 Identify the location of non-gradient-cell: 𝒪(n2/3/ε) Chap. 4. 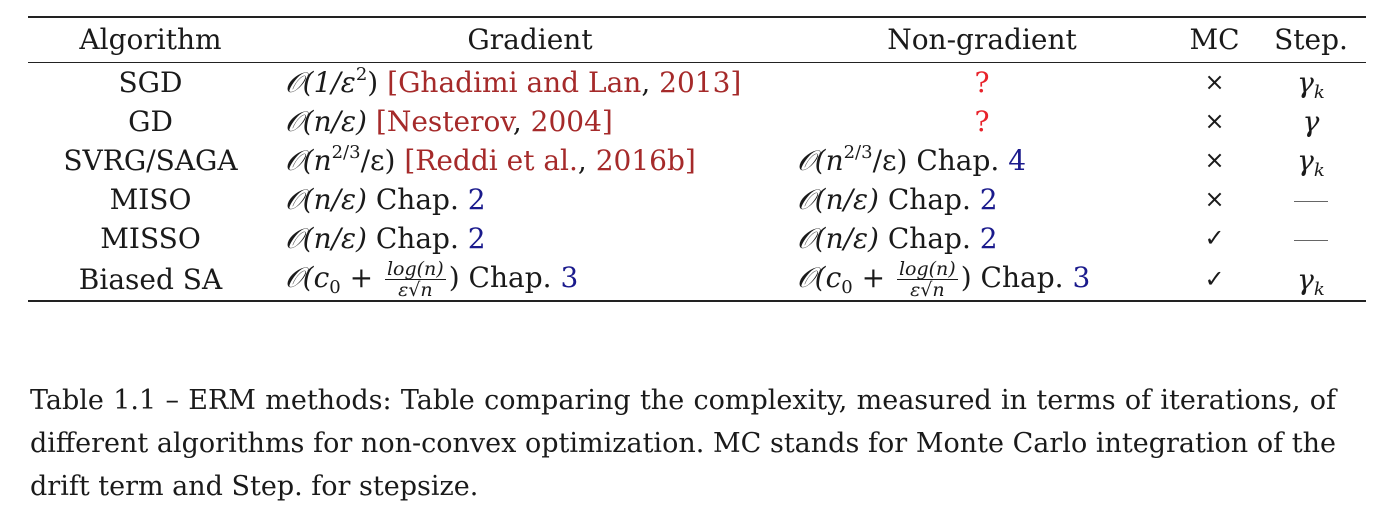
(983, 160).